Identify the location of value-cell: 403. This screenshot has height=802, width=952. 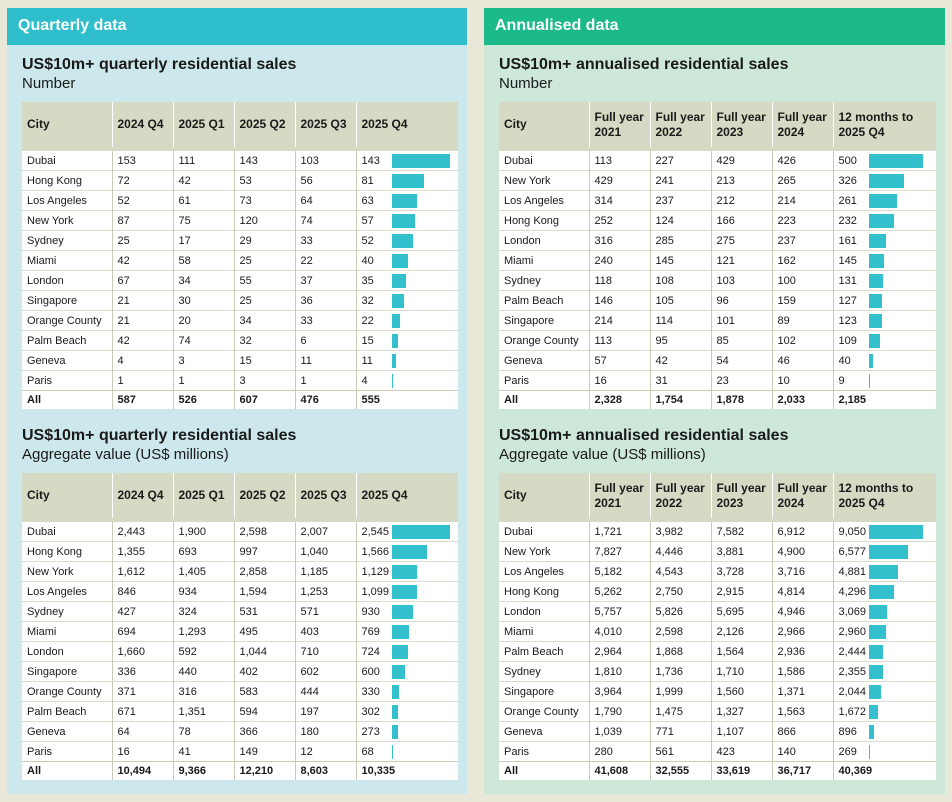
(325, 631).